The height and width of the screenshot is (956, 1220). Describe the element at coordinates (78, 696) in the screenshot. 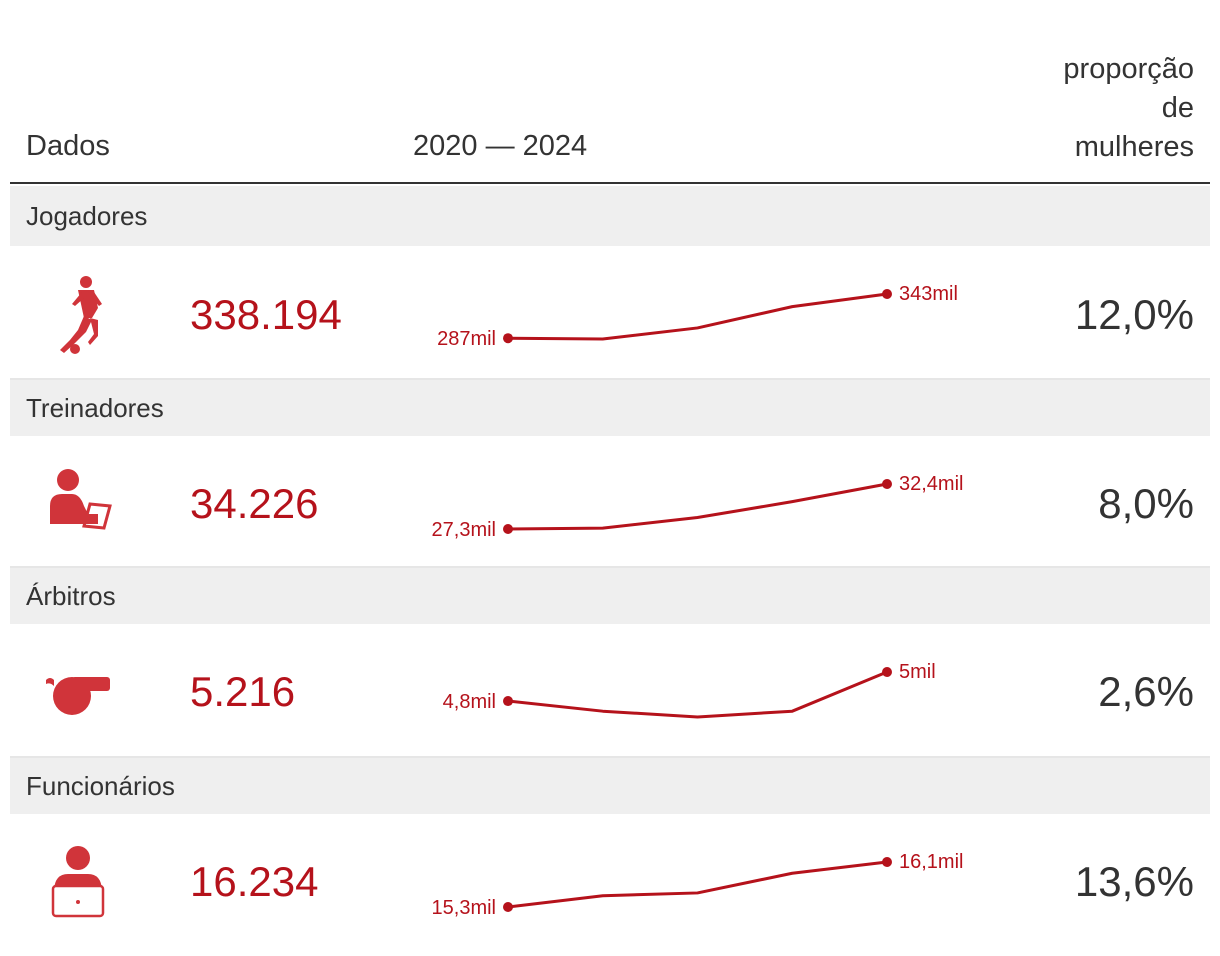

I see `whistle-icon` at that location.